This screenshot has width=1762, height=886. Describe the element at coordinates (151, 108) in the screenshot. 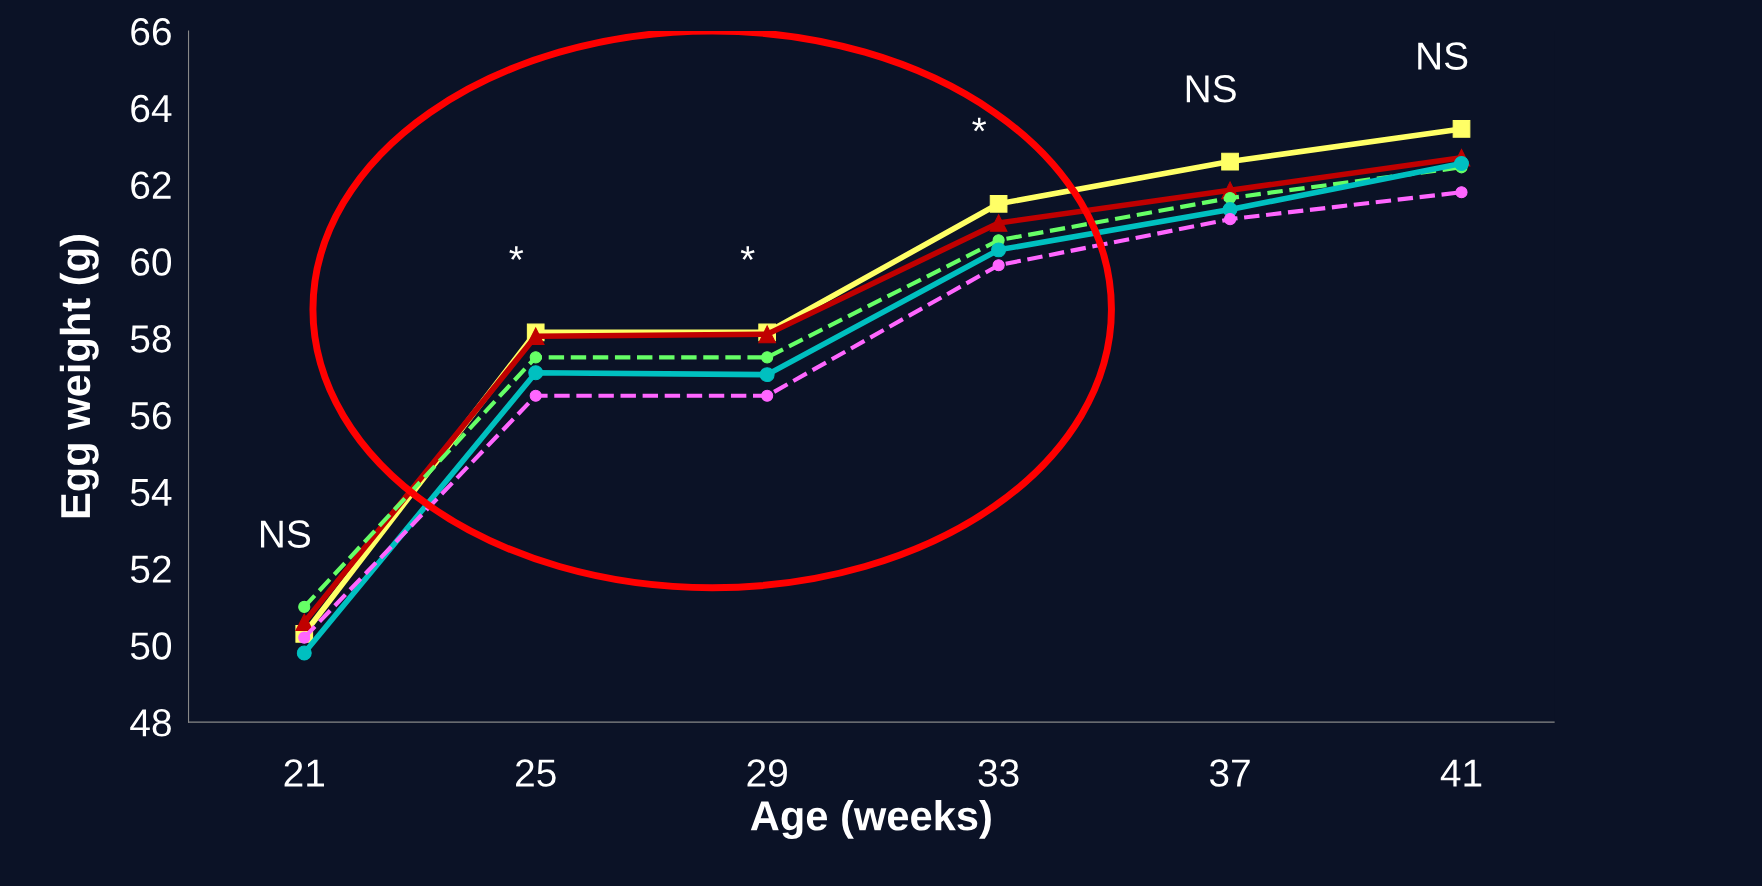

I see `y-tick-label: 64` at that location.